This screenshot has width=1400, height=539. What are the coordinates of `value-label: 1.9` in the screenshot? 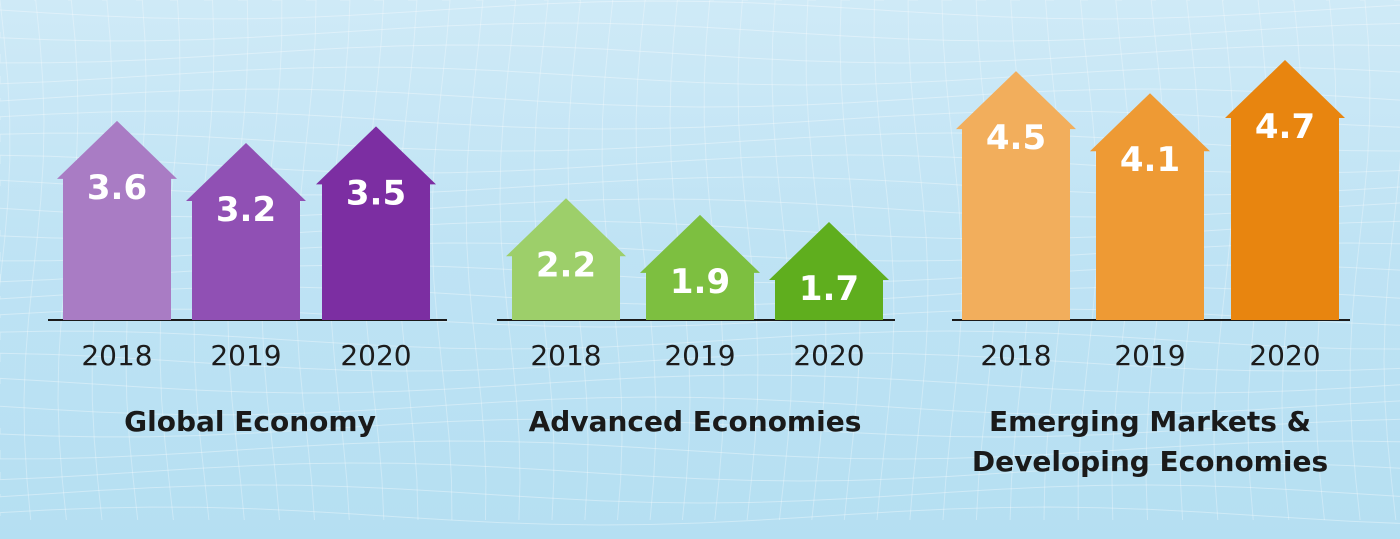 It's located at (700, 282).